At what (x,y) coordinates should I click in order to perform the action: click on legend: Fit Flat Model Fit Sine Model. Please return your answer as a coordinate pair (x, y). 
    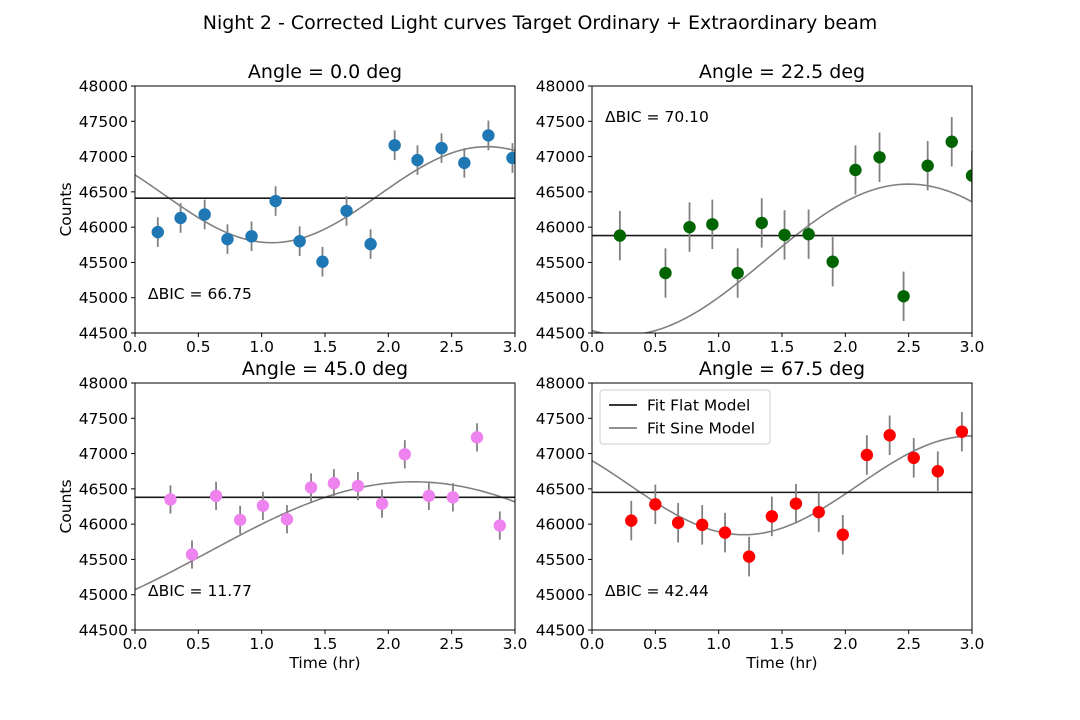
    Looking at the image, I should click on (685, 417).